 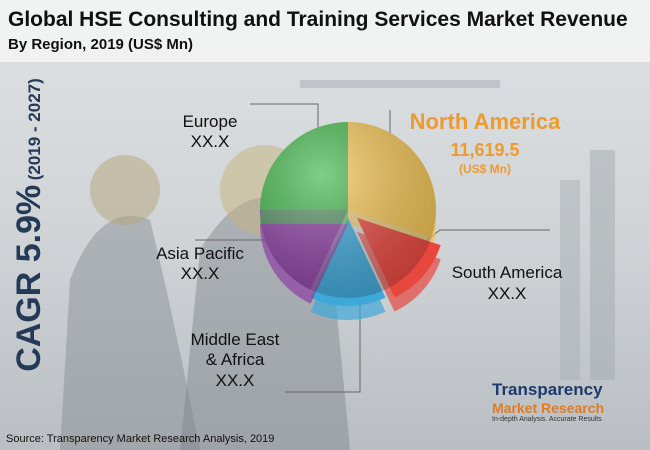 I want to click on logo-line1: Transparency, so click(x=547, y=389).